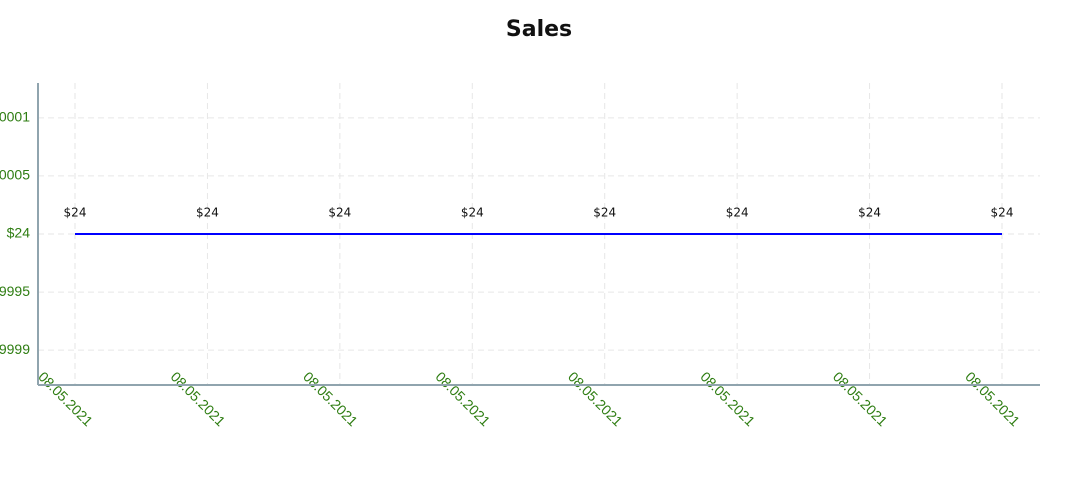 The width and height of the screenshot is (1078, 496). Describe the element at coordinates (15, 349) in the screenshot. I see `y-tick-label: $23.9999` at that location.